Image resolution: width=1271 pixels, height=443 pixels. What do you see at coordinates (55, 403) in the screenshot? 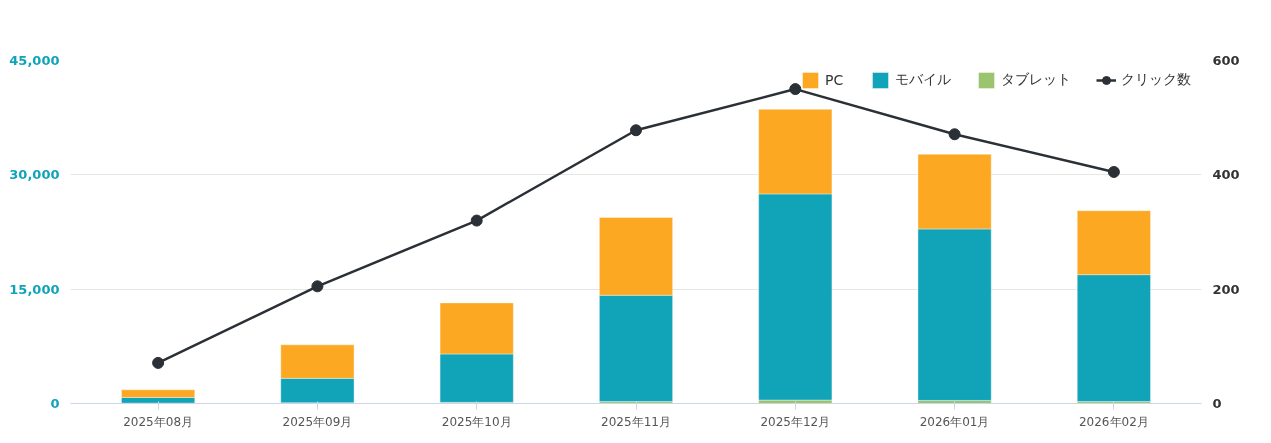
I see `y-tick-label: 0` at bounding box center [55, 403].